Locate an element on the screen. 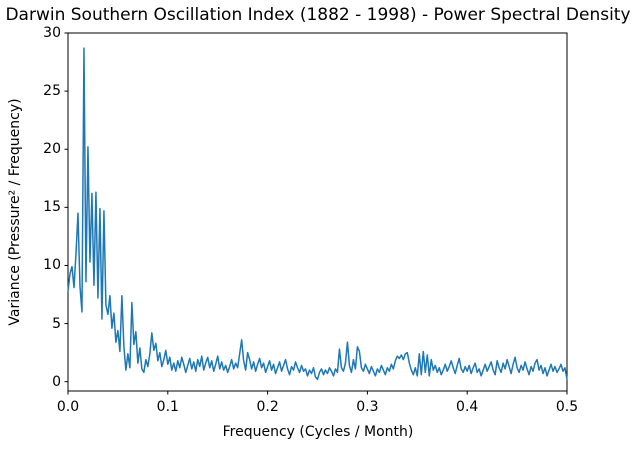  y-tick-label: 5 is located at coordinates (56, 323).